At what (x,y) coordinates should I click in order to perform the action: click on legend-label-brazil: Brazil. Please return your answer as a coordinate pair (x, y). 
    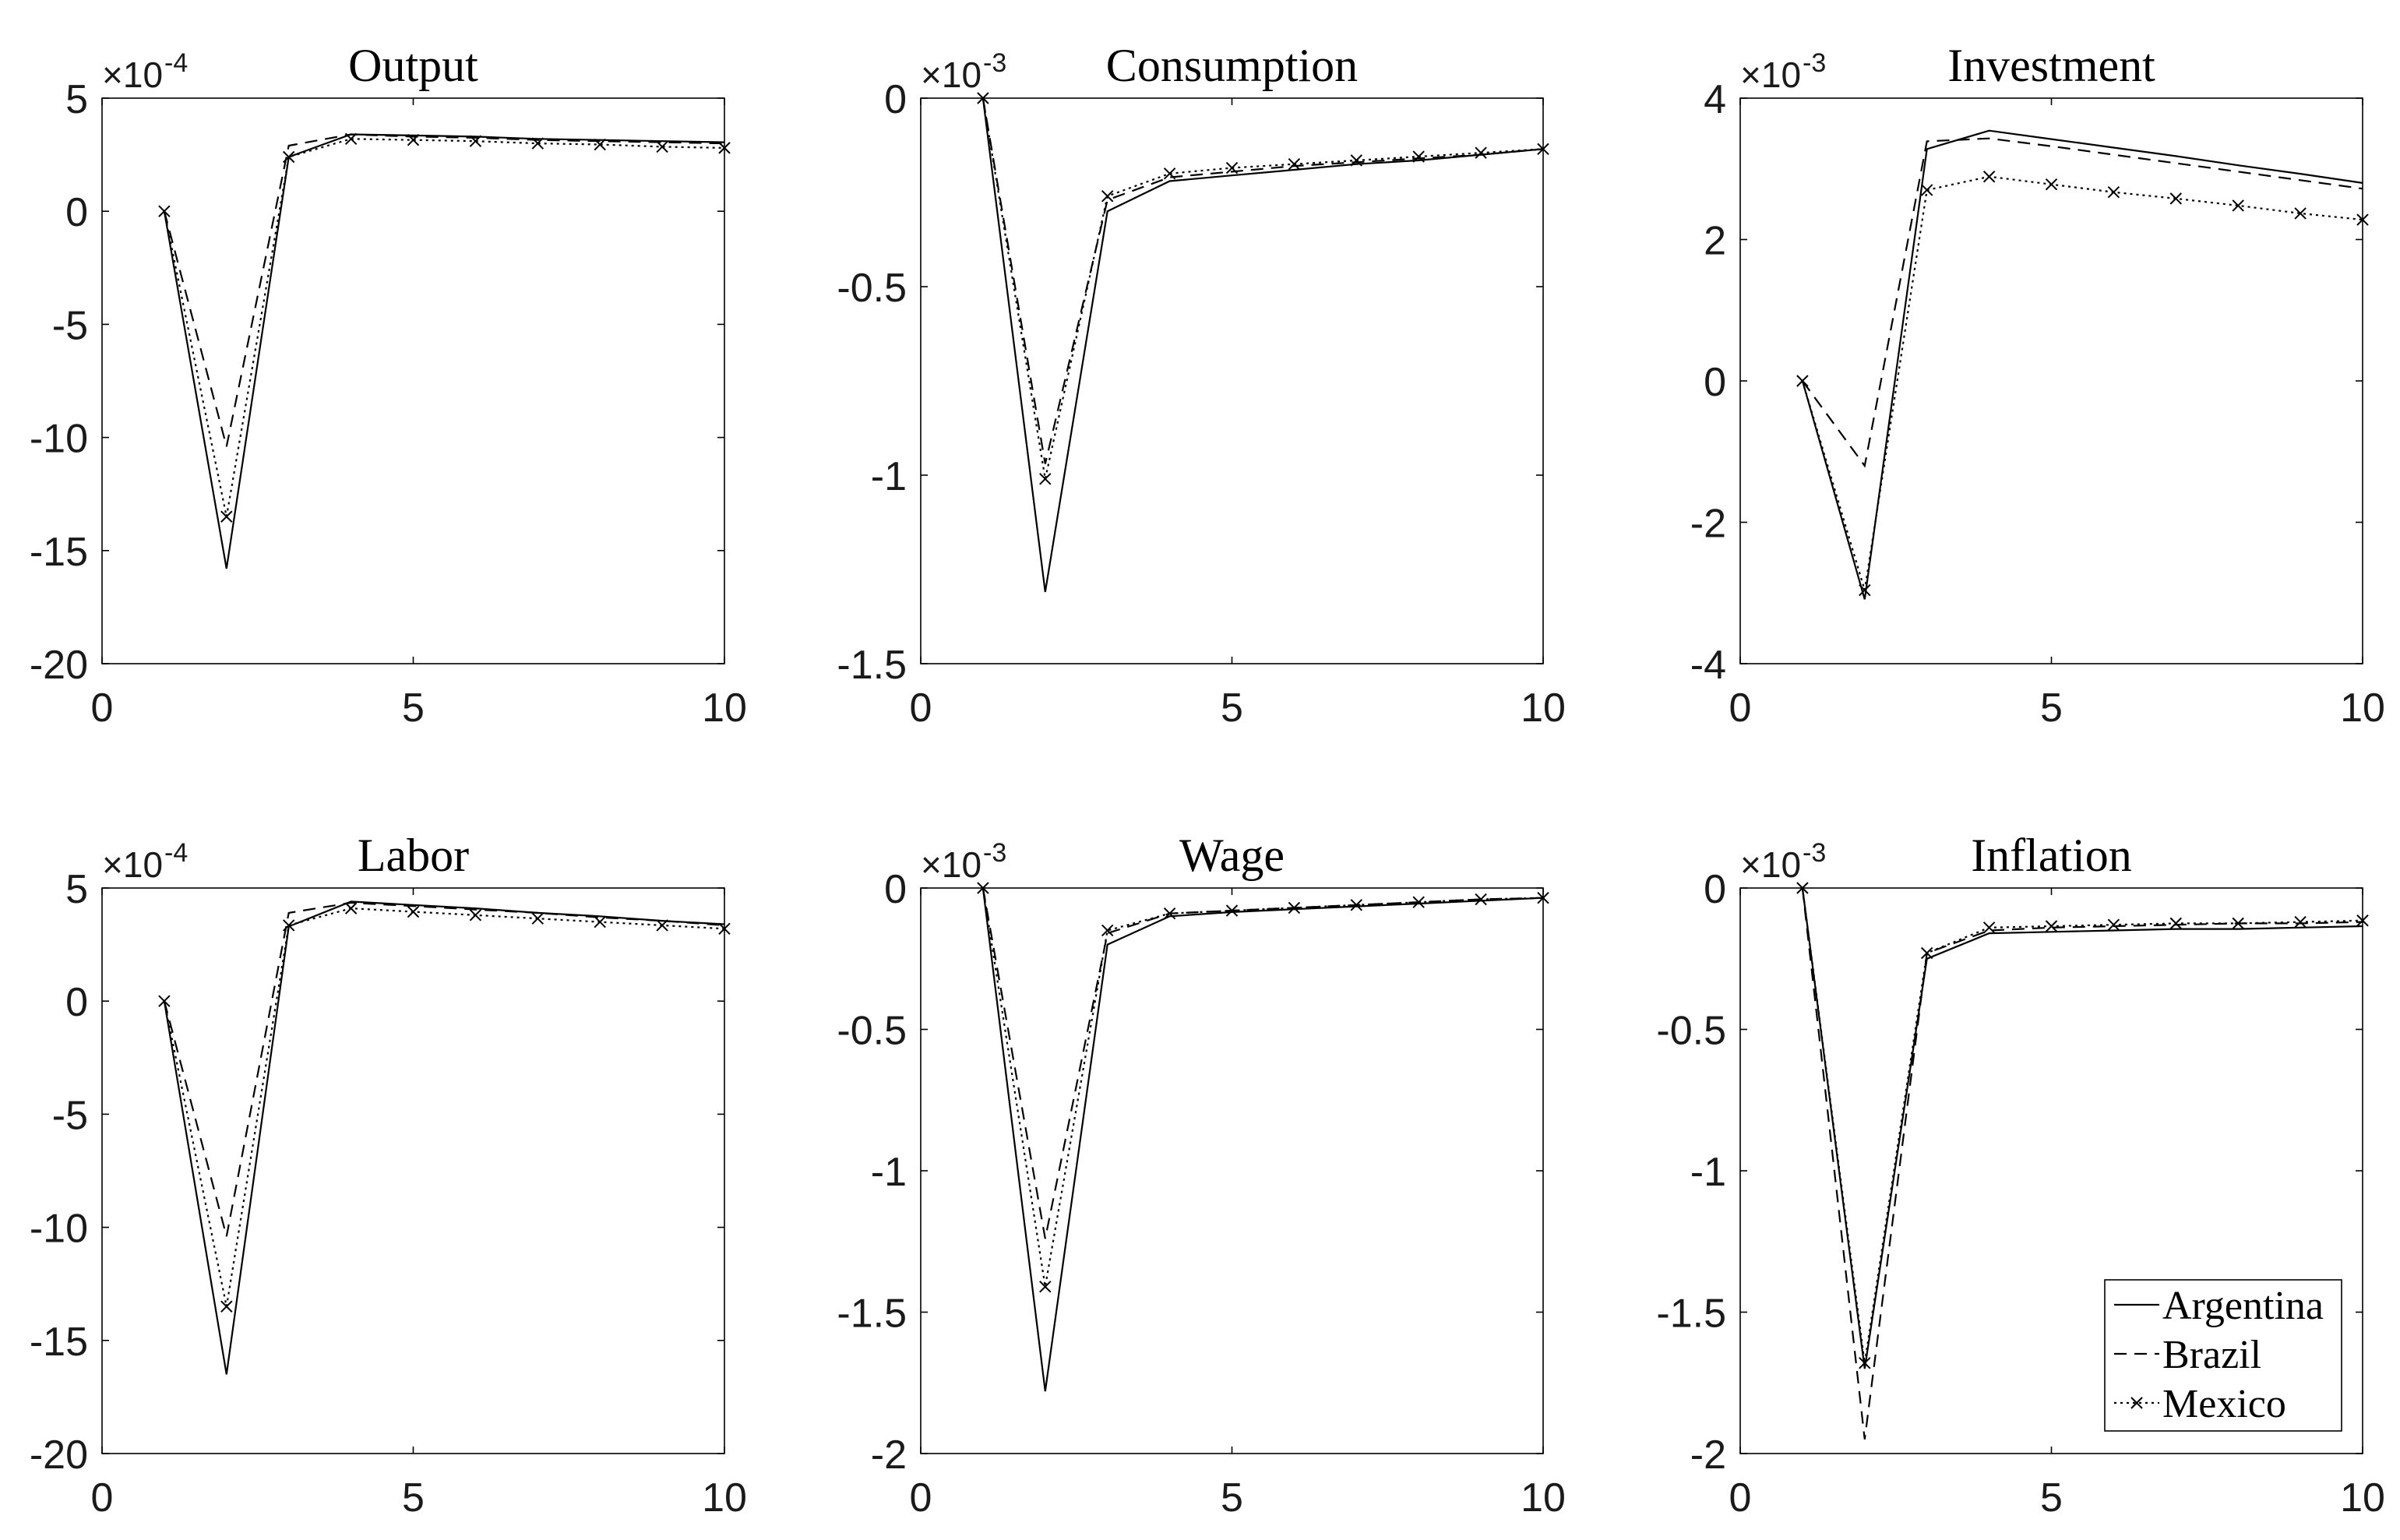
    Looking at the image, I should click on (2211, 1355).